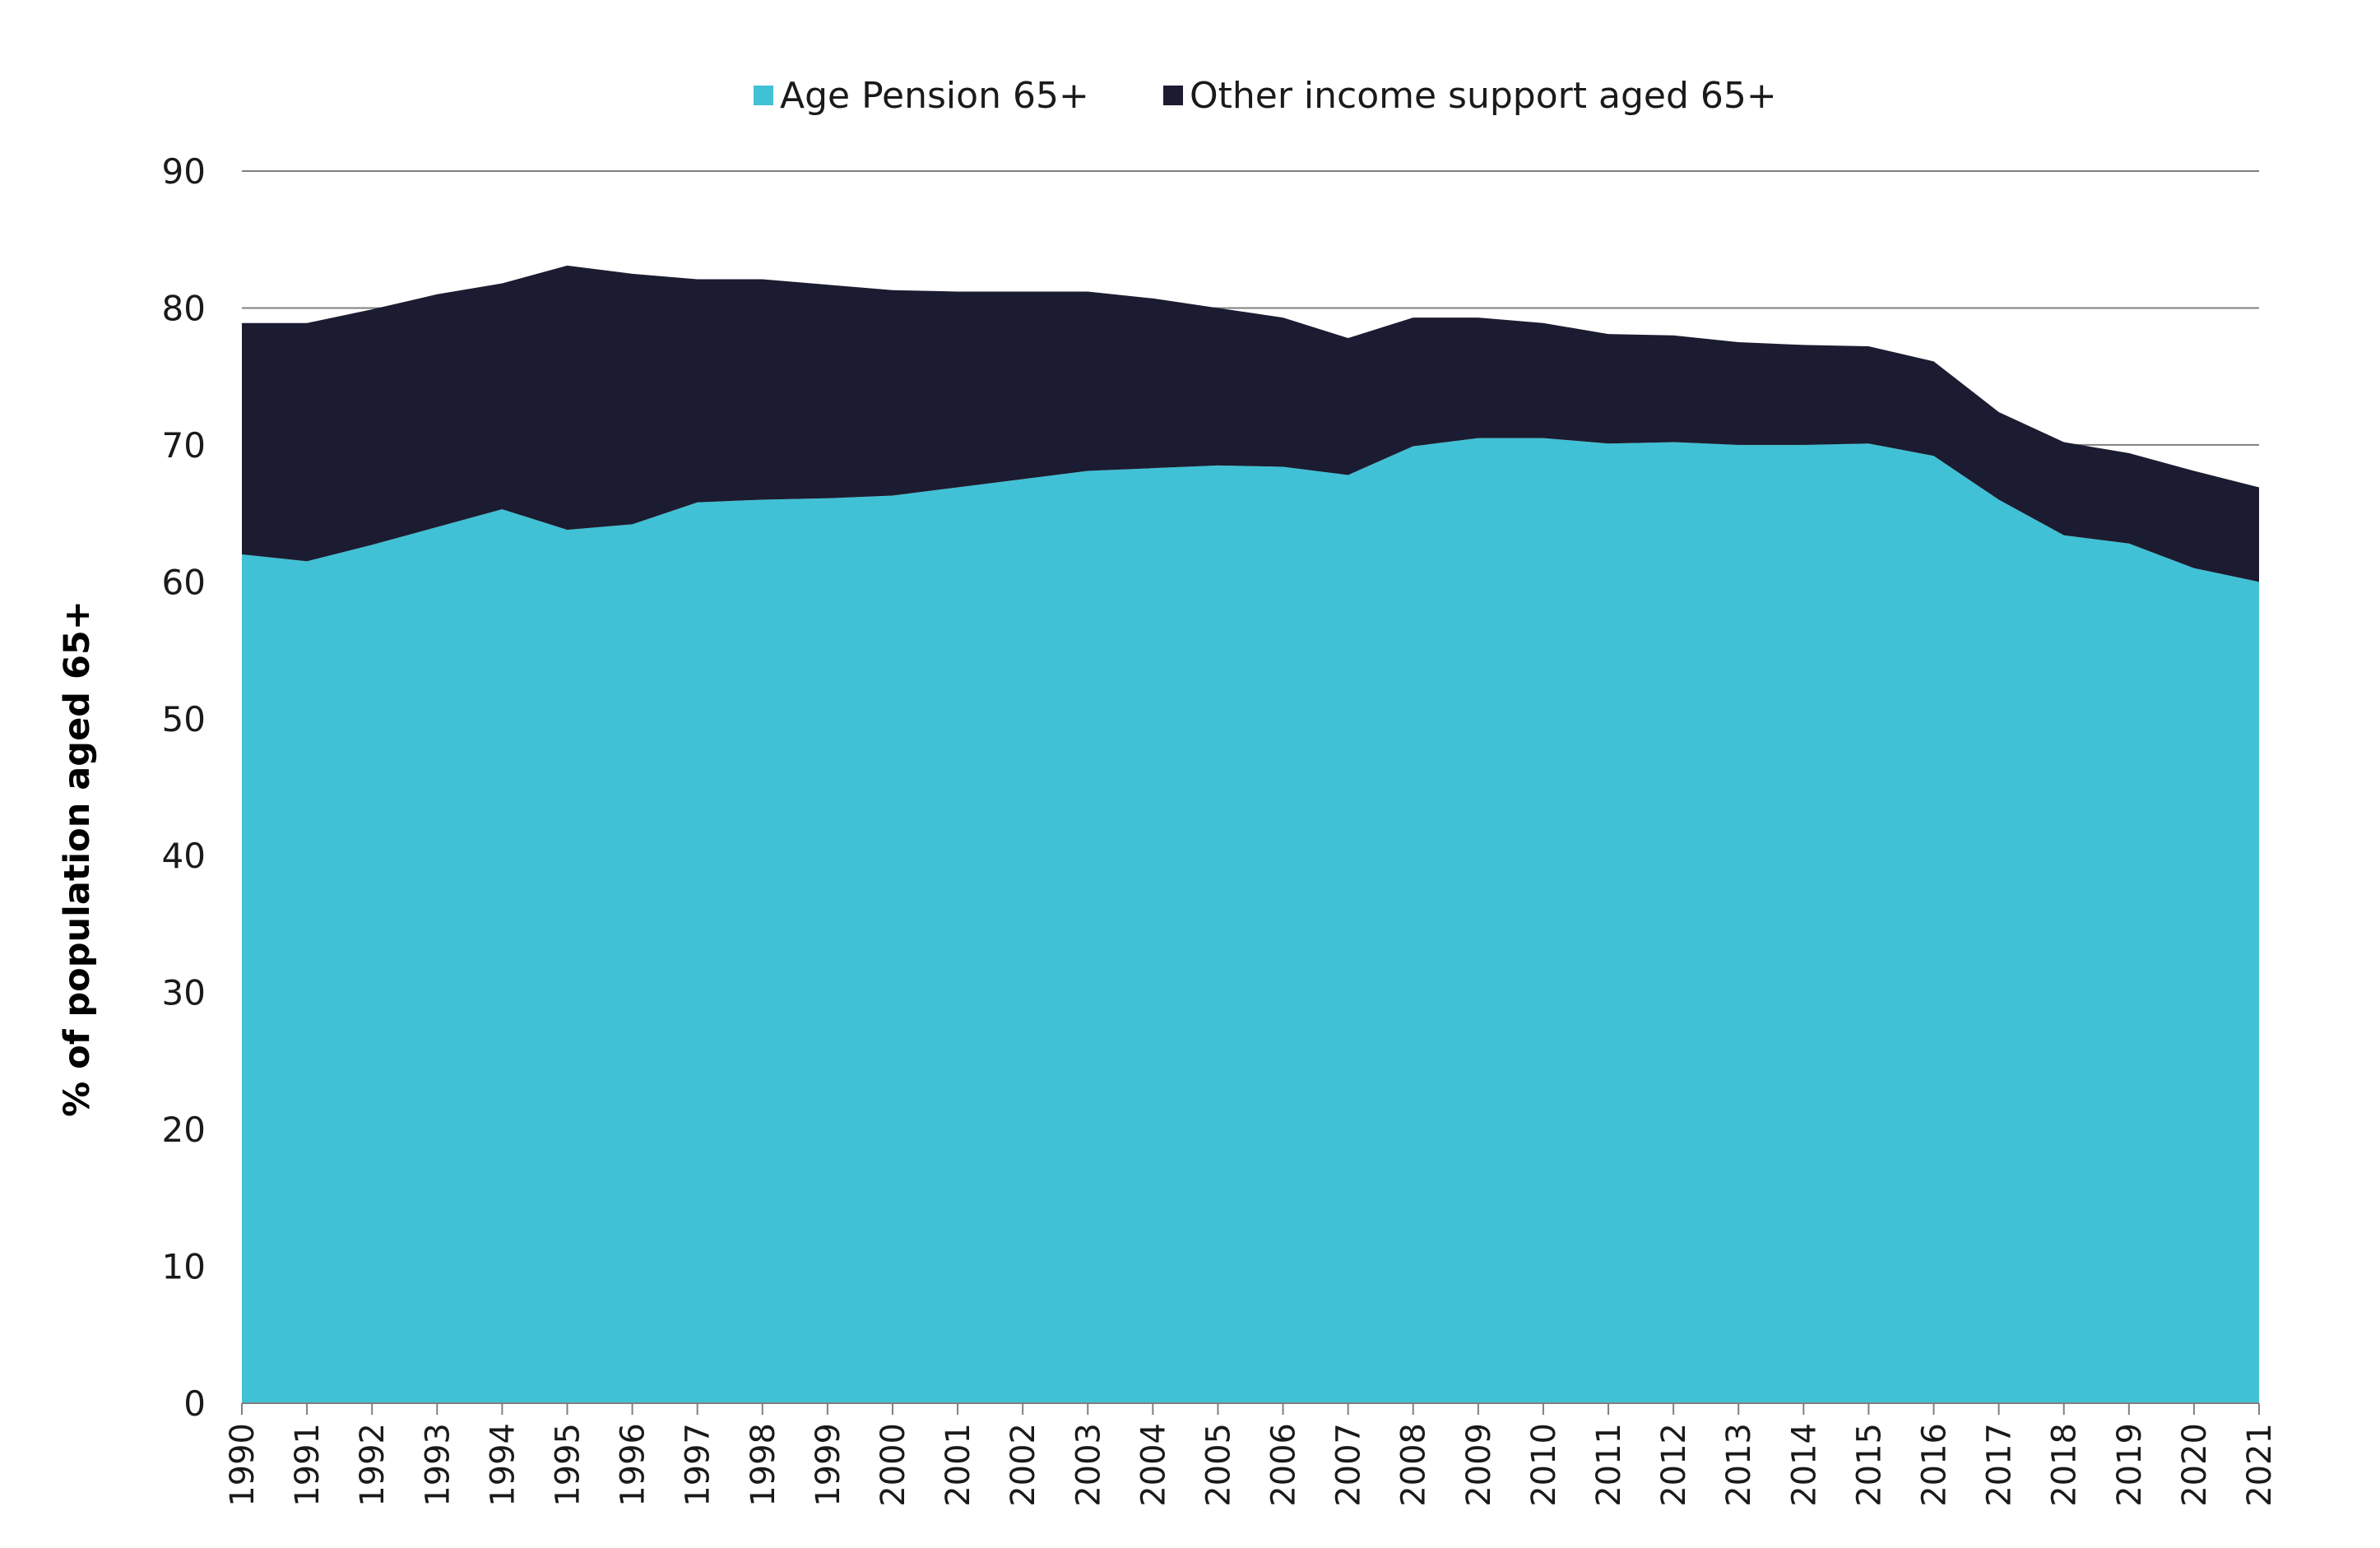 This screenshot has height=1548, width=2380. Describe the element at coordinates (934, 96) in the screenshot. I see `legend-label-age-pension-65: Age Pension 65+` at that location.